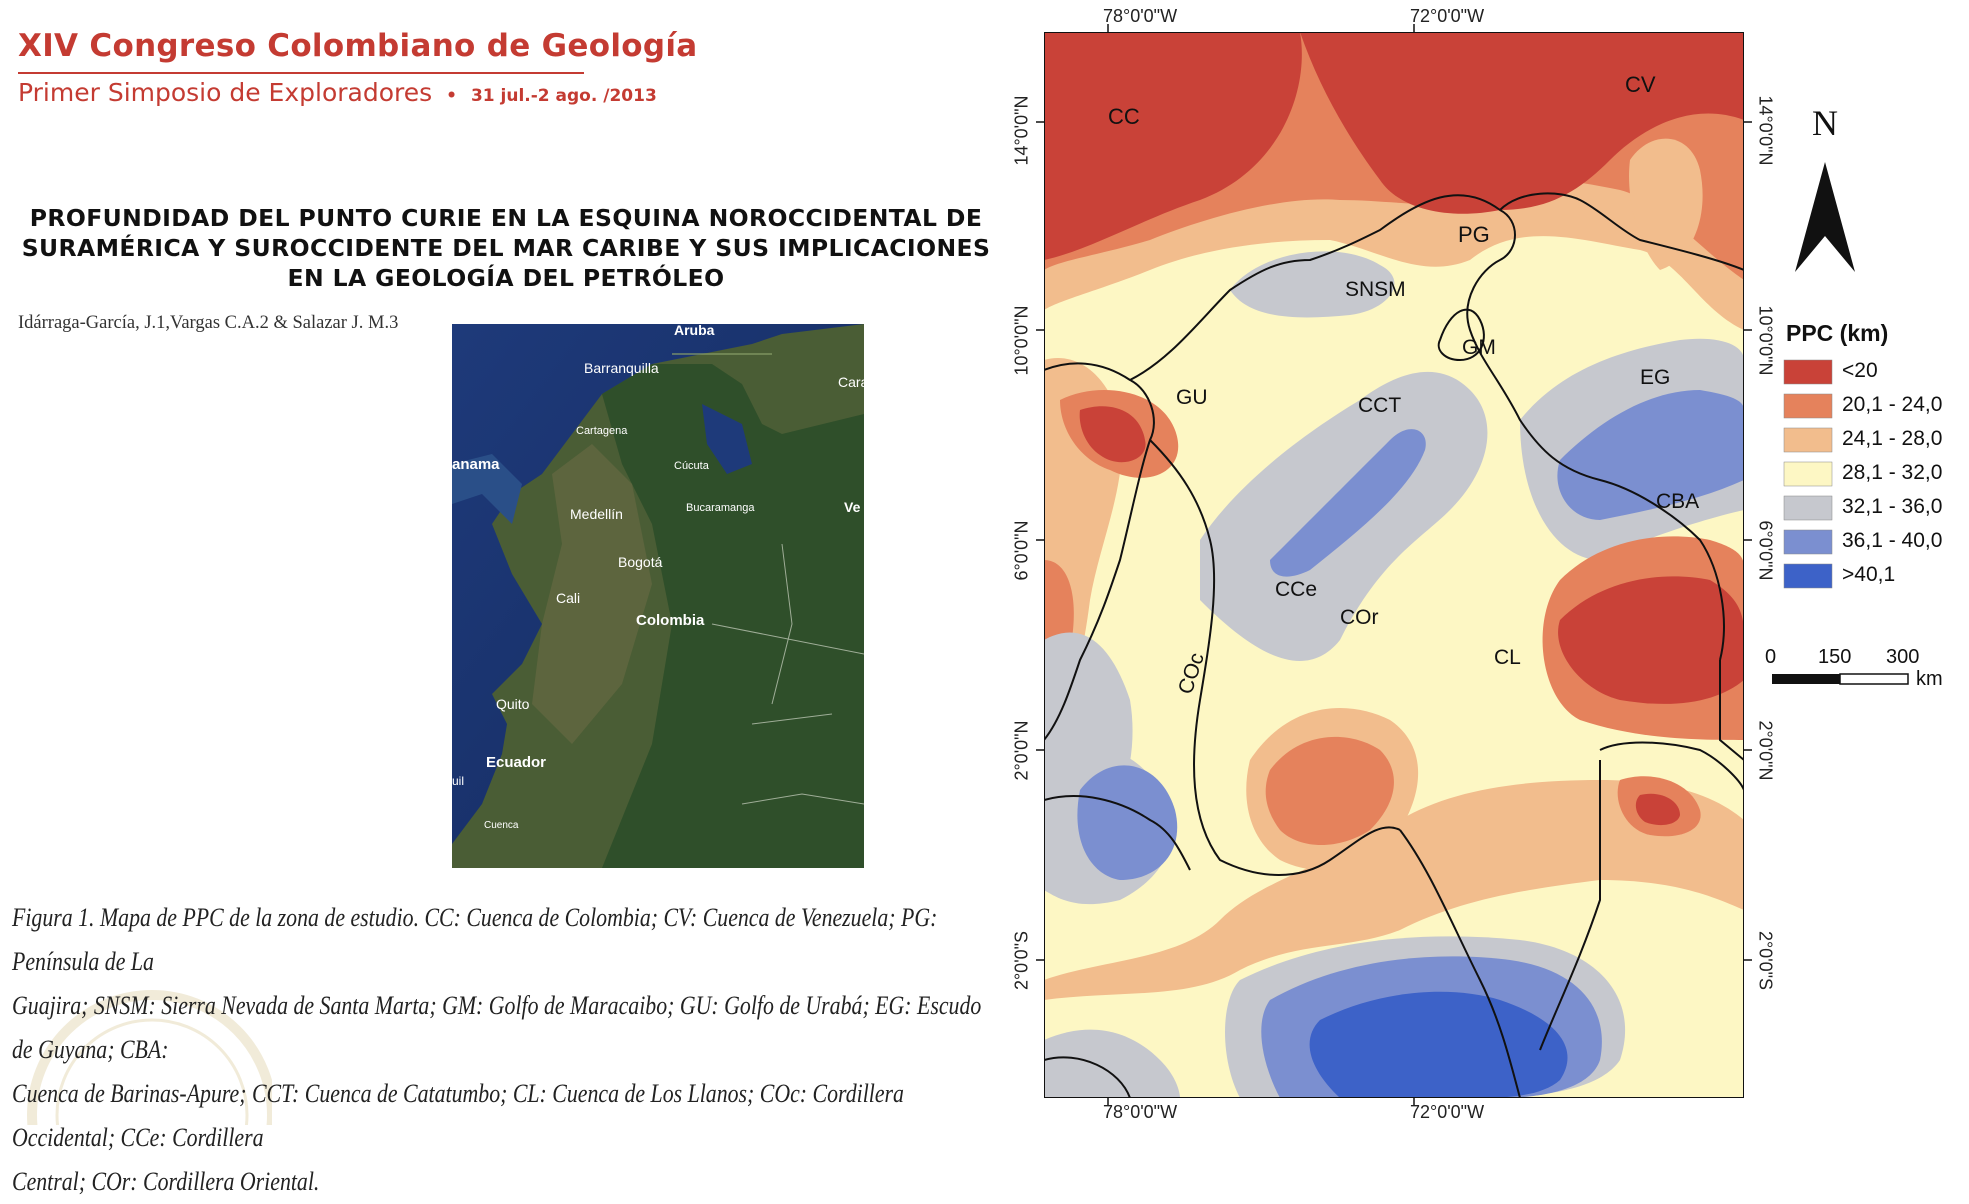  What do you see at coordinates (1021, 340) in the screenshot?
I see `lat-label-left-10: 10°0'0"N` at bounding box center [1021, 340].